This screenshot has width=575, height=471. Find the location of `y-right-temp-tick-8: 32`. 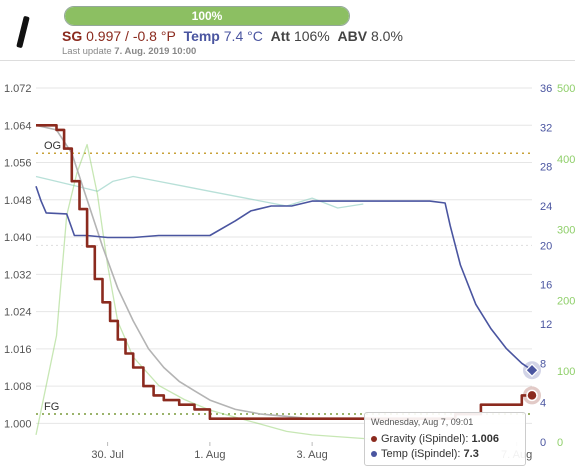

y-right-temp-tick-8: 32 is located at coordinates (546, 128).